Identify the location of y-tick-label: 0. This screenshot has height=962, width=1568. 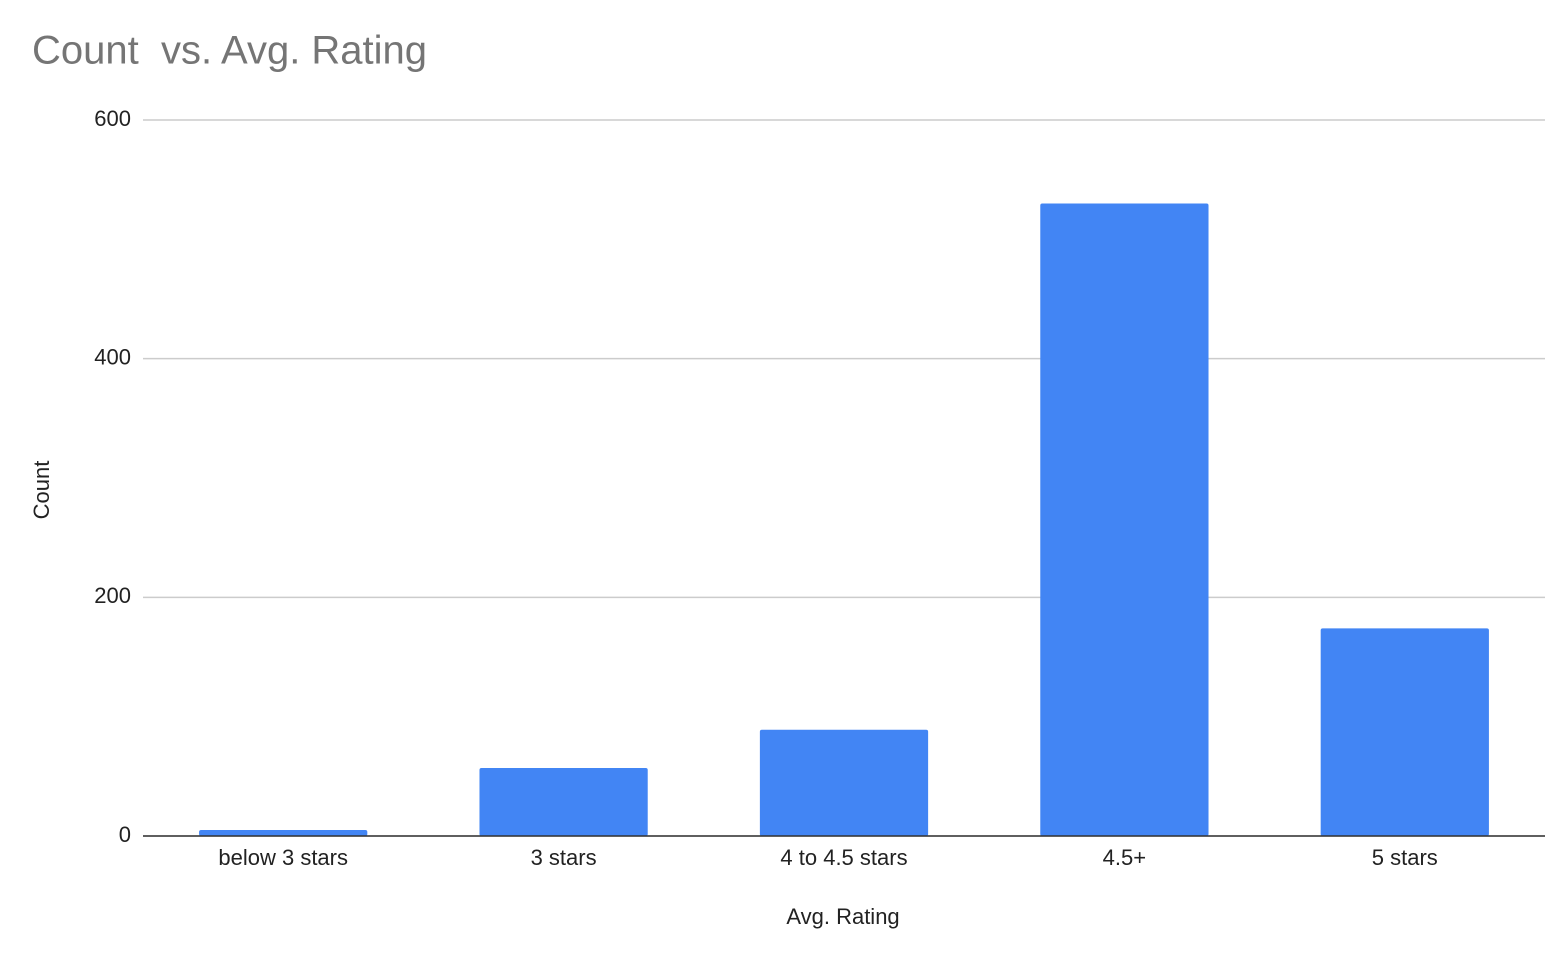
(125, 834).